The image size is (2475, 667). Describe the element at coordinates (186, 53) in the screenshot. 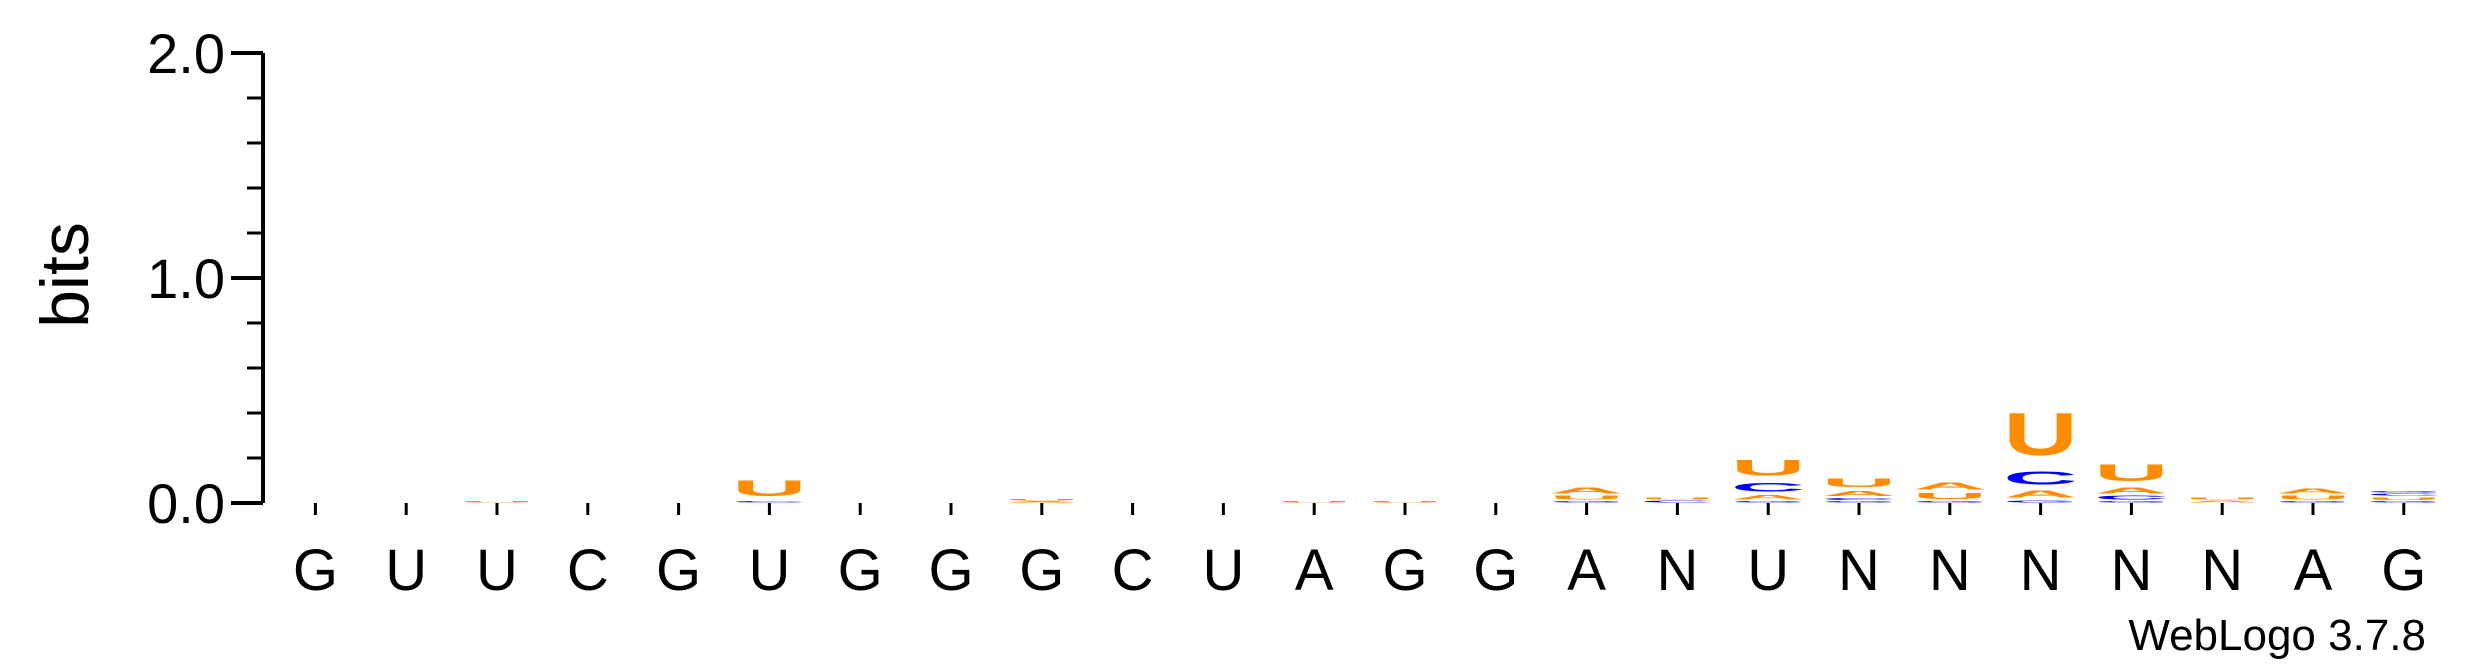

I see `y-tick-label: 2.0` at that location.